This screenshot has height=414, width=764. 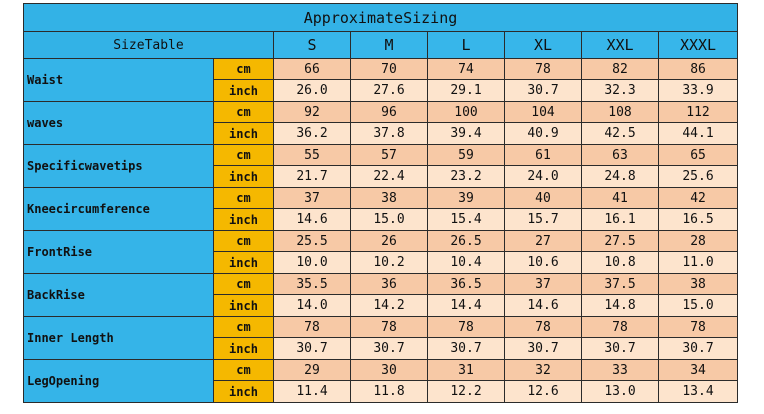 What do you see at coordinates (312, 45) in the screenshot?
I see `size-header-s: S` at bounding box center [312, 45].